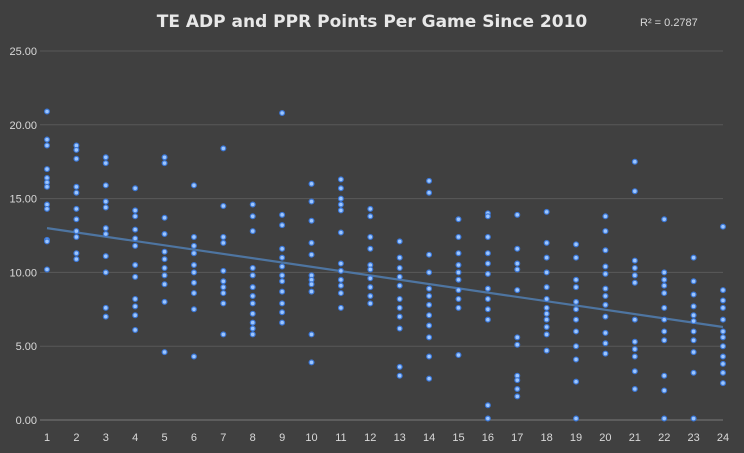 The width and height of the screenshot is (744, 453). Describe the element at coordinates (223, 438) in the screenshot. I see `x-tick-label: 7` at that location.